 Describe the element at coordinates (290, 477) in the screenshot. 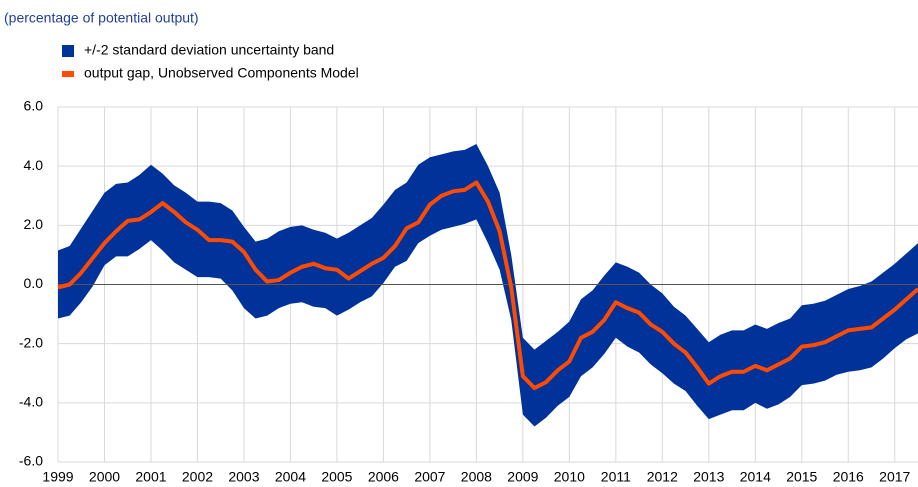

I see `x-tick-label: 2004` at that location.